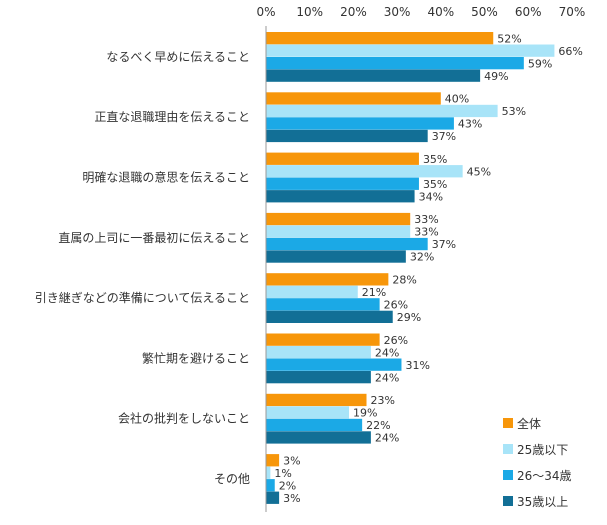 This screenshot has height=525, width=607. I want to click on data-label: 32%, so click(422, 257).